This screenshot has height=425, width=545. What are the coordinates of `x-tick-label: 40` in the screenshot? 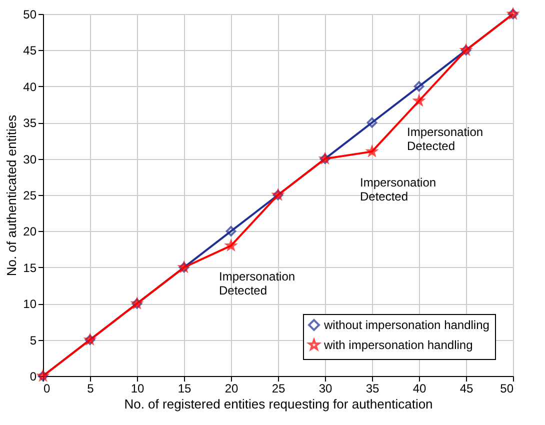 It's located at (419, 389).